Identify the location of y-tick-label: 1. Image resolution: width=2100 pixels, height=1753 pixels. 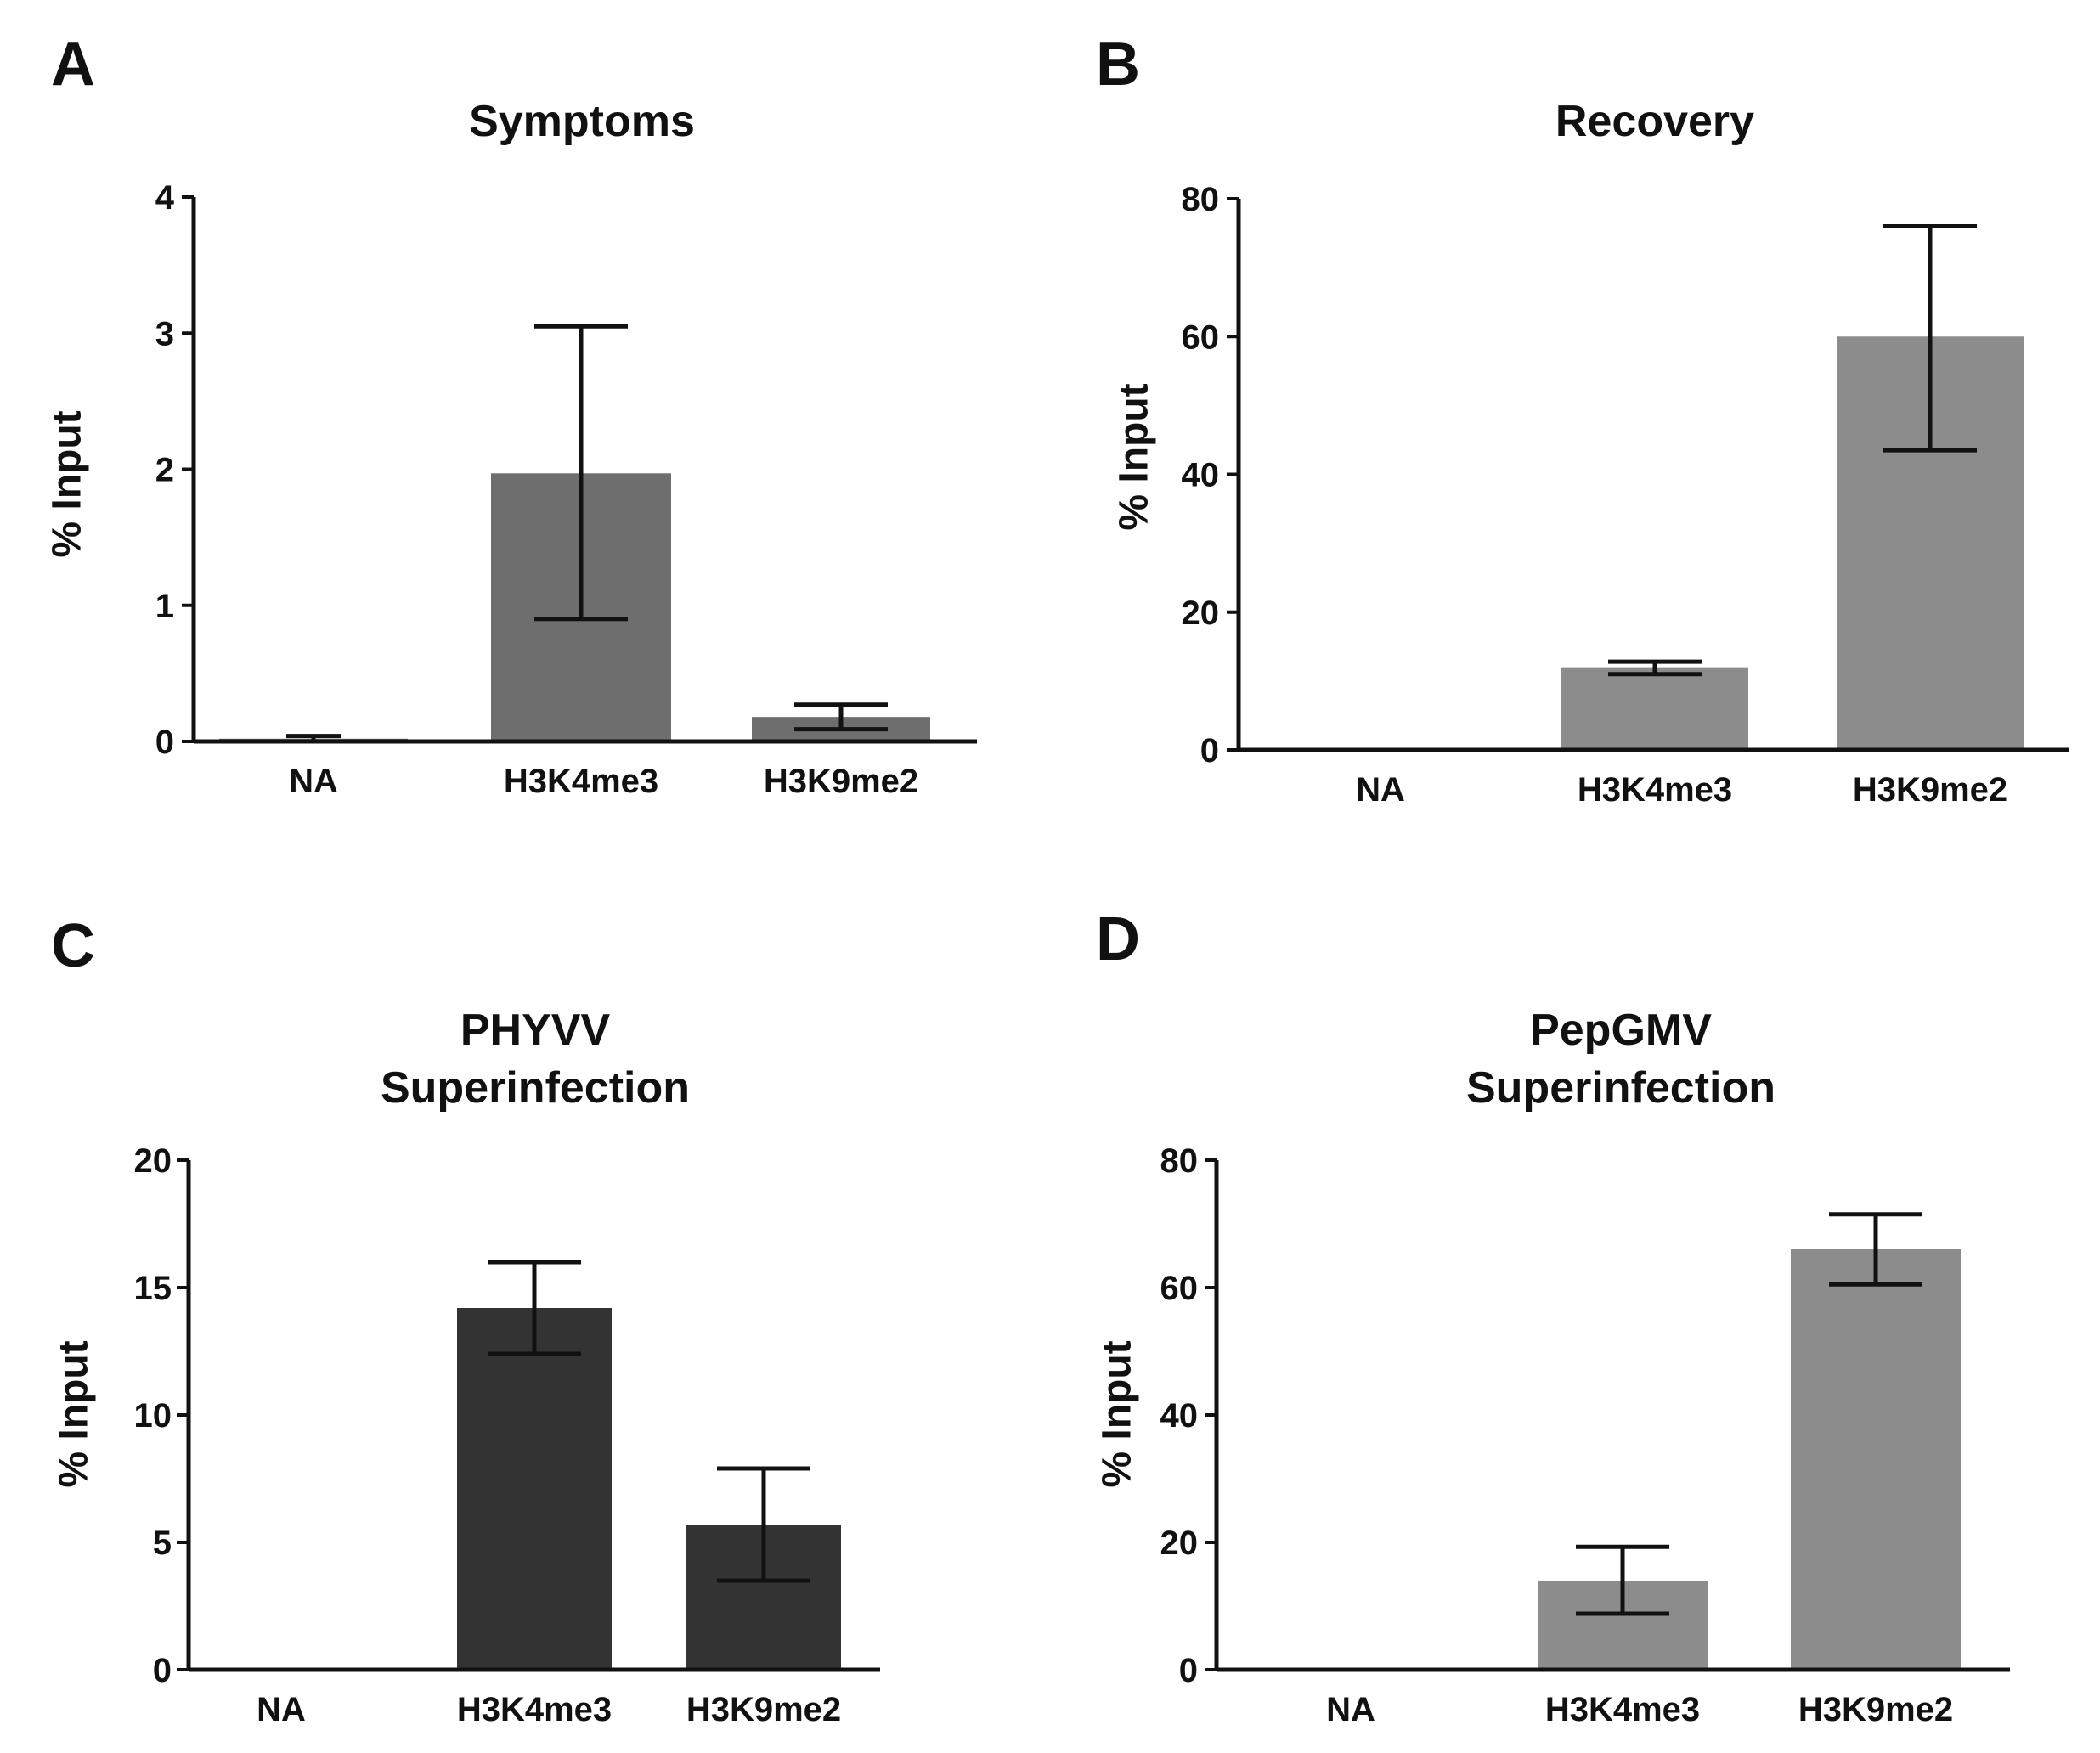
(164, 606).